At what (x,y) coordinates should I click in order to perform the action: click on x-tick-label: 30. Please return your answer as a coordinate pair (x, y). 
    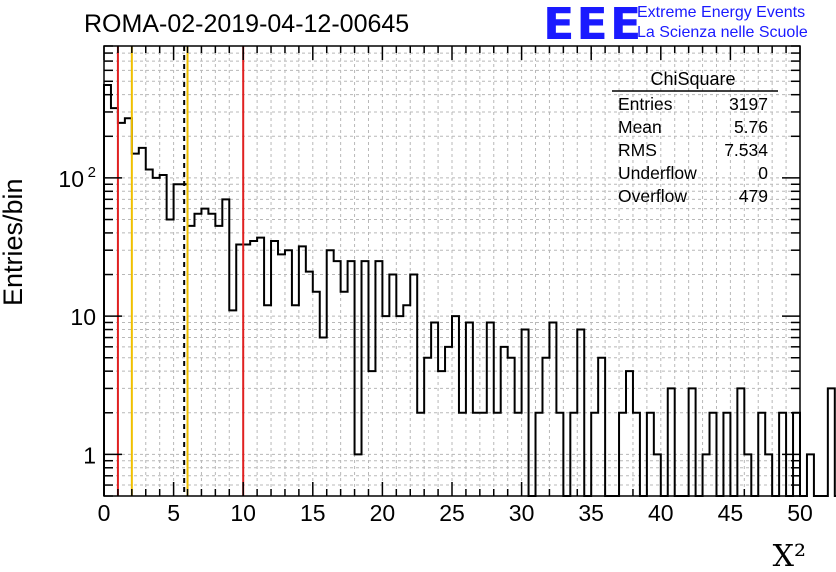
    Looking at the image, I should click on (522, 513).